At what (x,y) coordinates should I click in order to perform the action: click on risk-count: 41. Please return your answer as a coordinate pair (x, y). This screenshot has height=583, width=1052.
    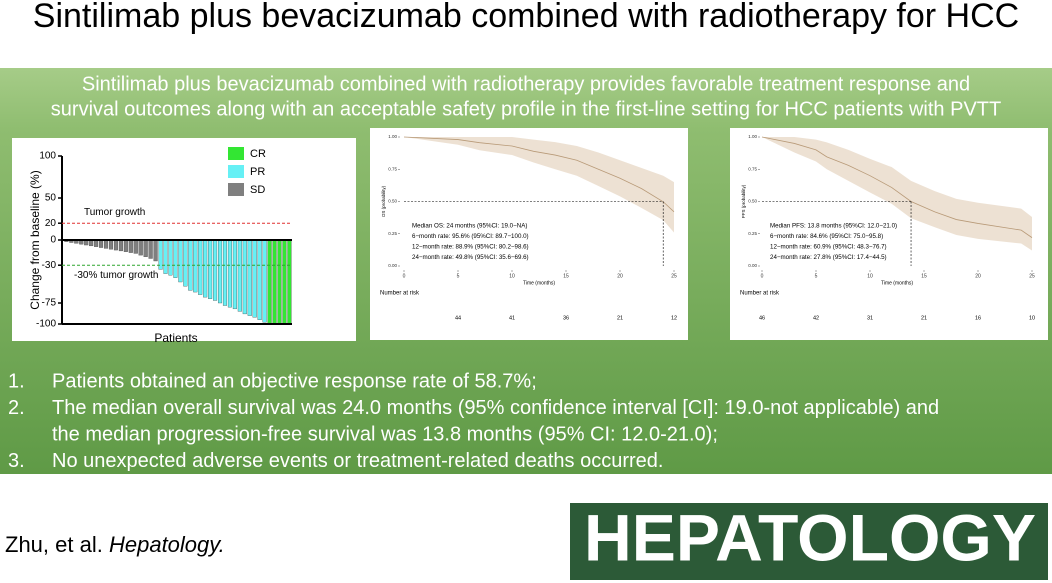
    Looking at the image, I should click on (512, 318).